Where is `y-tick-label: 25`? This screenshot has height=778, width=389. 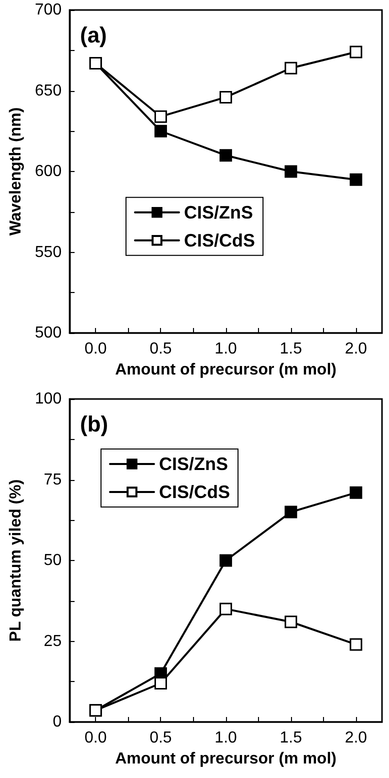 y-tick-label: 25 is located at coordinates (53, 641).